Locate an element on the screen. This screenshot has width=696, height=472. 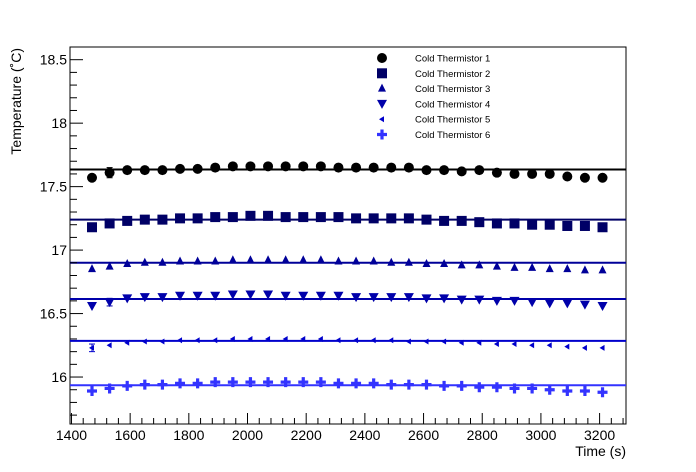
legend-label: Cold Thermistor 1 is located at coordinates (452, 59).